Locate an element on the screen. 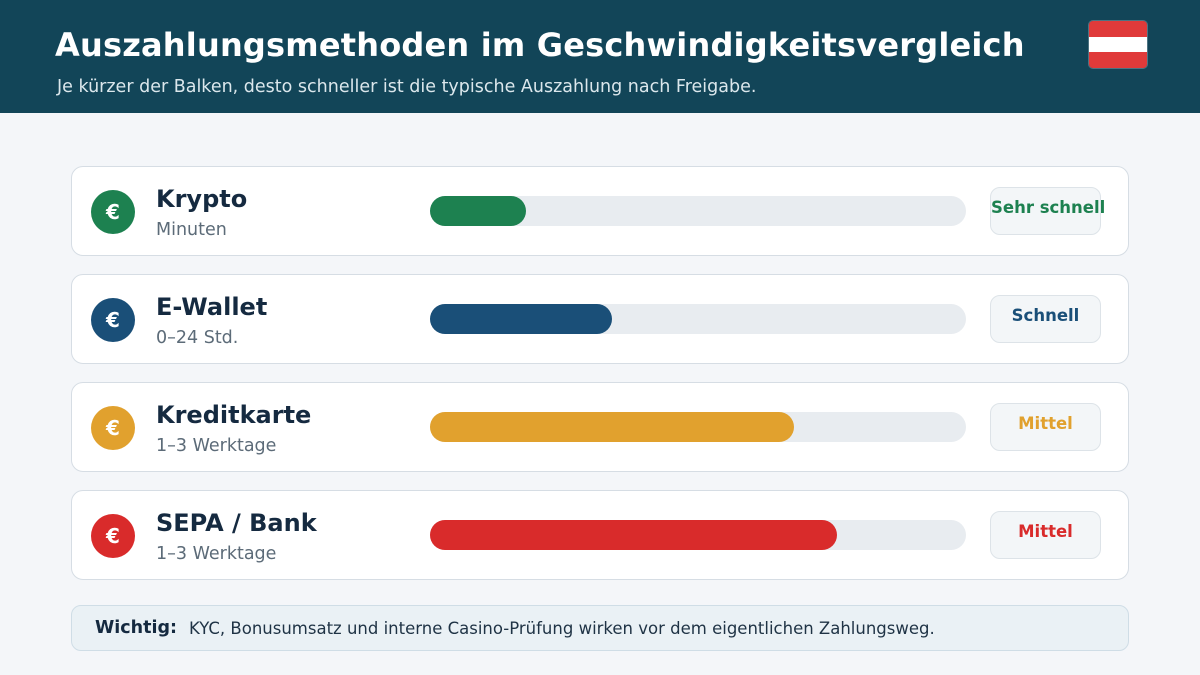 This screenshot has width=1200, height=675. flag-stripe-middle is located at coordinates (1118, 44).